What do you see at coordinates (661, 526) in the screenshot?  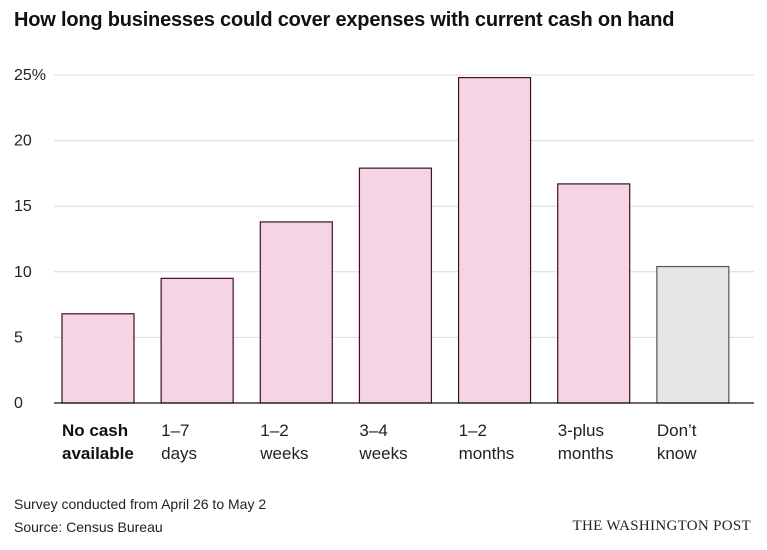 I see `publisher-credit: THE WASHINGTON POST` at bounding box center [661, 526].